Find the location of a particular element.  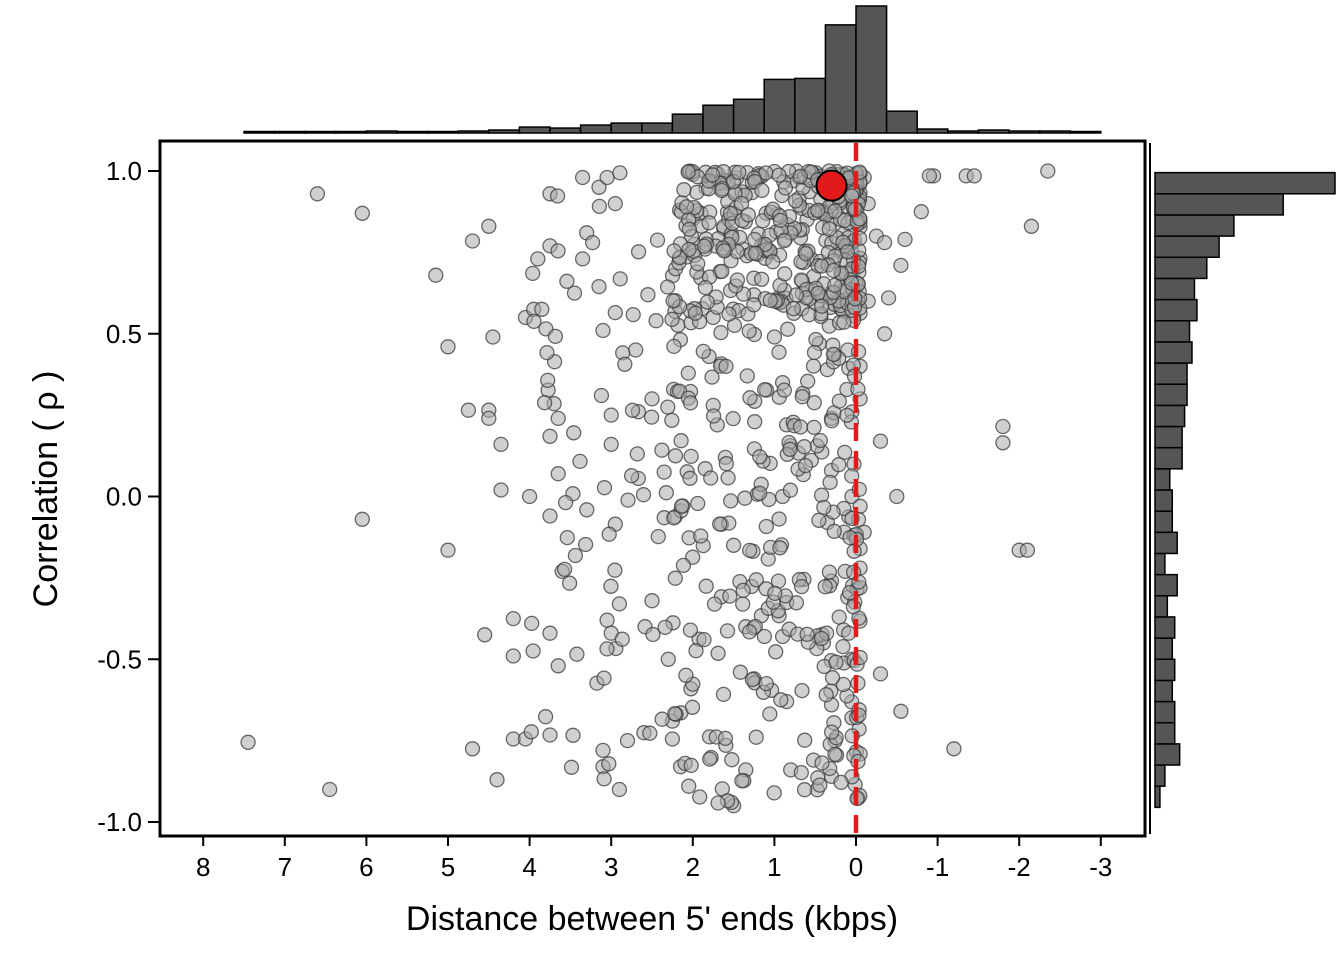

y-tick-label: -0.5 is located at coordinates (119, 659).